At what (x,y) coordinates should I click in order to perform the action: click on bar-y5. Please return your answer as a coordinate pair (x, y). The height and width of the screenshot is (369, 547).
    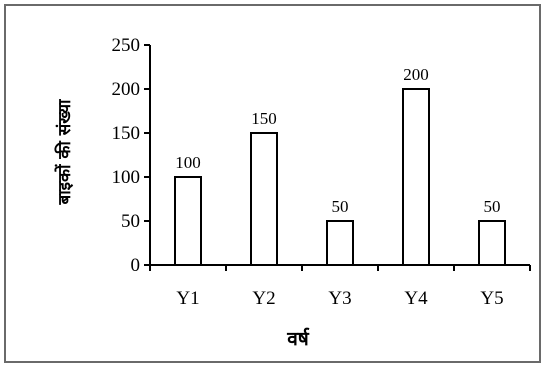
    Looking at the image, I should click on (492, 243).